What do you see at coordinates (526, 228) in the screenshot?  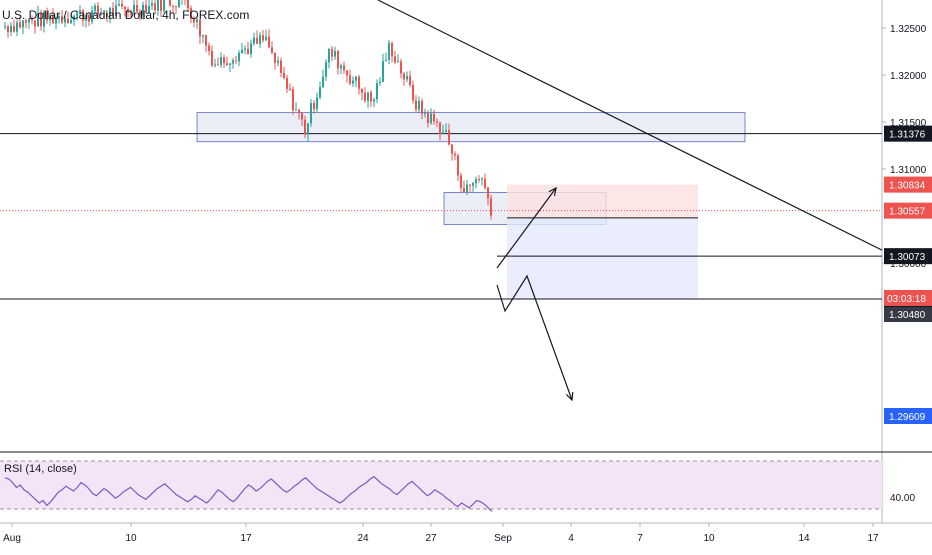 I see `bullish-projection-arrow` at bounding box center [526, 228].